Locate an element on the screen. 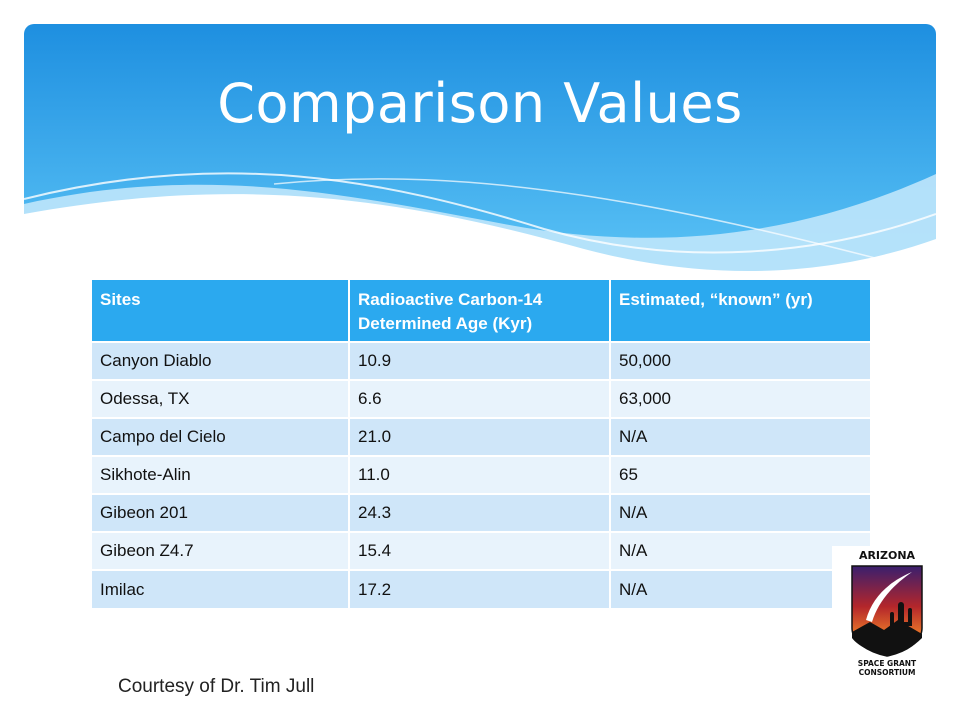  cell-site: Campo del Cielo is located at coordinates (221, 436).